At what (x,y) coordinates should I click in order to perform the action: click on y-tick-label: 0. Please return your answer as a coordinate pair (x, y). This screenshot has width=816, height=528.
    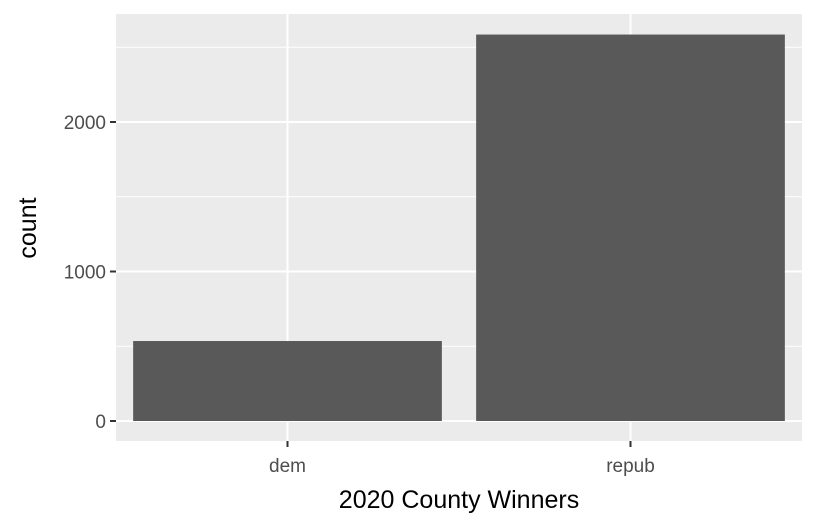
    Looking at the image, I should click on (100, 422).